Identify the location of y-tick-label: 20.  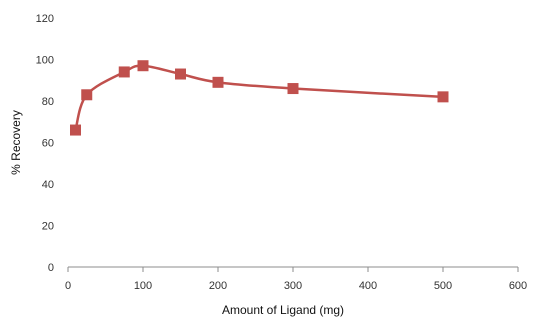
(48, 227).